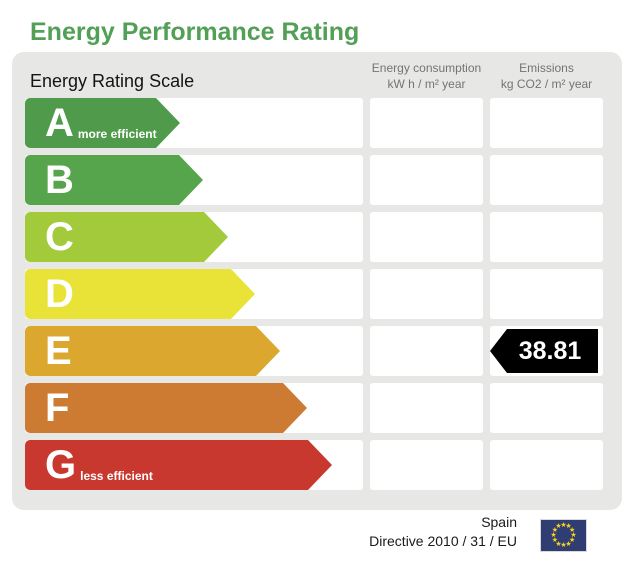  What do you see at coordinates (317, 408) in the screenshot?
I see `rating-row: F` at bounding box center [317, 408].